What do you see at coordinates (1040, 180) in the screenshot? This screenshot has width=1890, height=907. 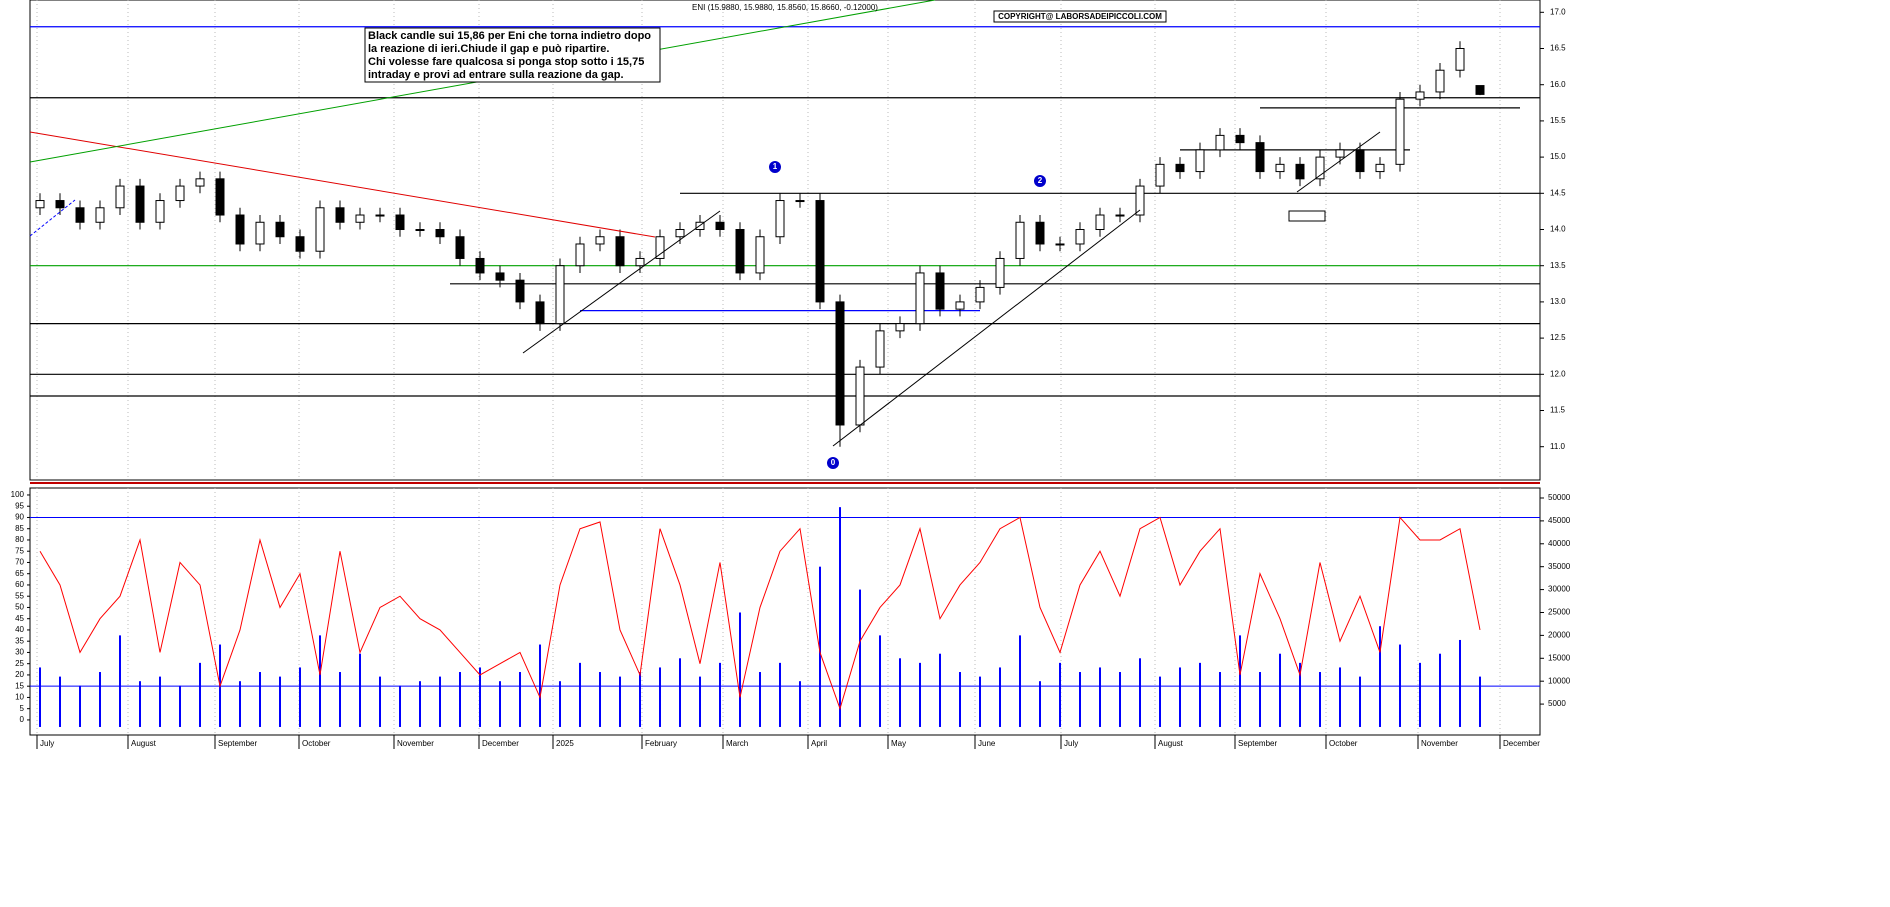 I see `marker-label: 2` at bounding box center [1040, 180].